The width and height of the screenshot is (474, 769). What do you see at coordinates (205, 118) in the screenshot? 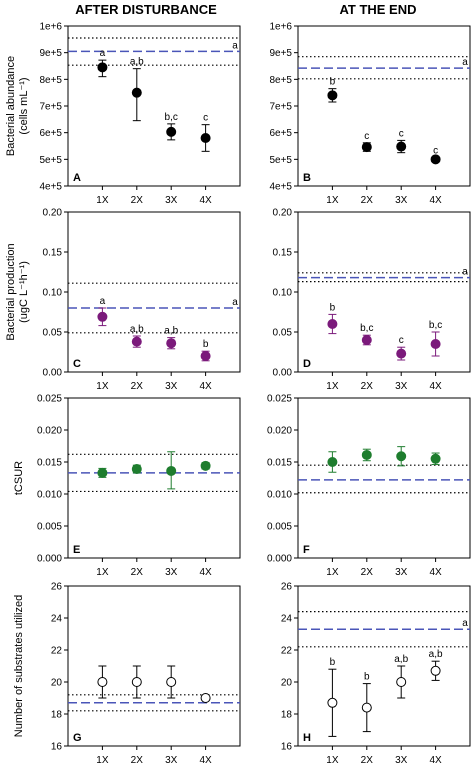
I see `panel-A-sig-label: c` at bounding box center [205, 118].